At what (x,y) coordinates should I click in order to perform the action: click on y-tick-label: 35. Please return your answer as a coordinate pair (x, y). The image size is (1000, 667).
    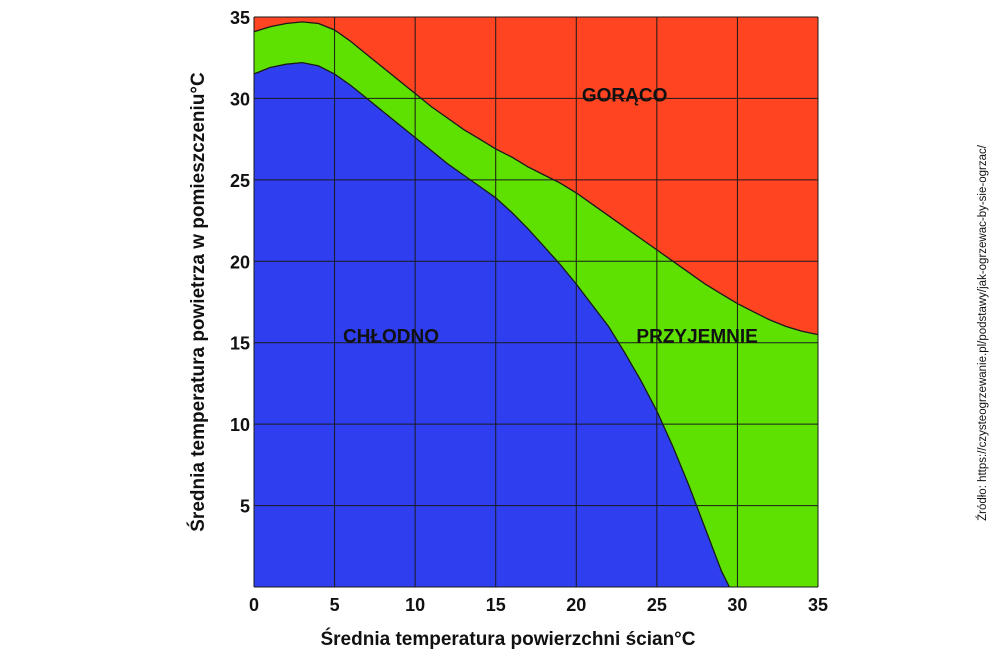
    Looking at the image, I should click on (240, 18).